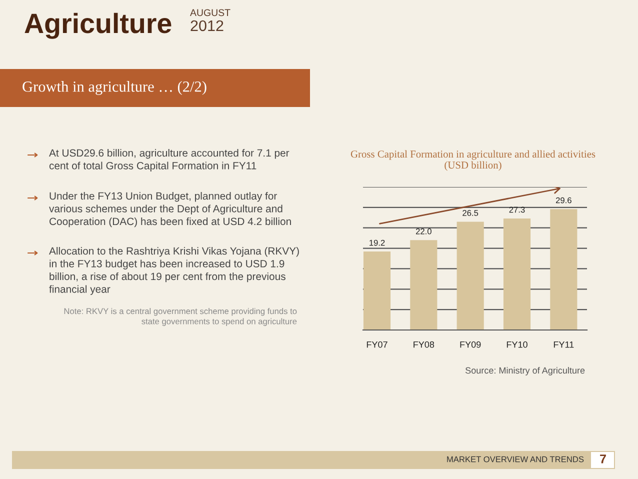  What do you see at coordinates (98, 25) in the screenshot?
I see `text: Agriculture` at bounding box center [98, 25].